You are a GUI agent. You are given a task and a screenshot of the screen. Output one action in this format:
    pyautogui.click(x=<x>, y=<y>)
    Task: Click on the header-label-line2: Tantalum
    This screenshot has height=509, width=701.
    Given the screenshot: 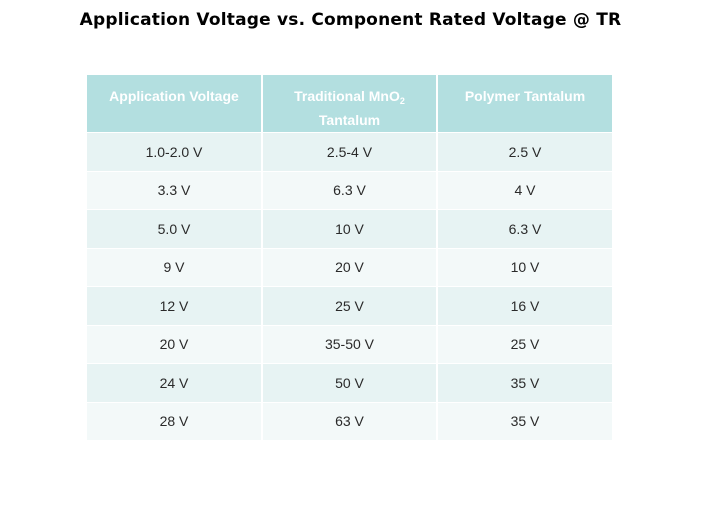 What is the action you would take?
    pyautogui.click(x=349, y=120)
    